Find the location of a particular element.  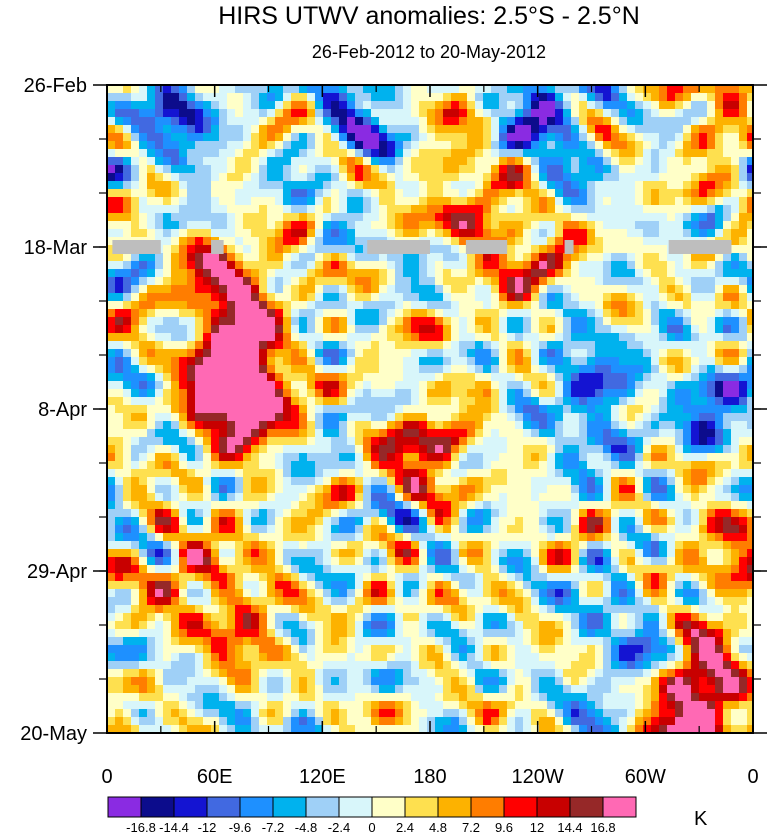

x-tick-label: 180 is located at coordinates (429, 777).